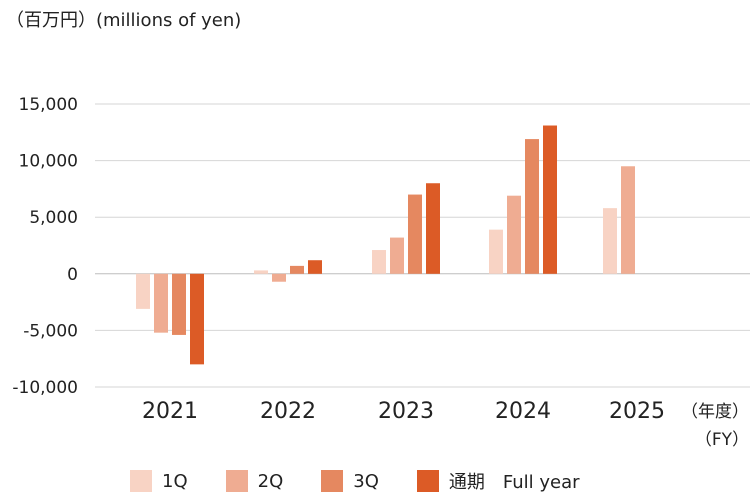 This screenshot has width=750, height=500. I want to click on legend-label-full-year: 通期 Full year, so click(514, 482).